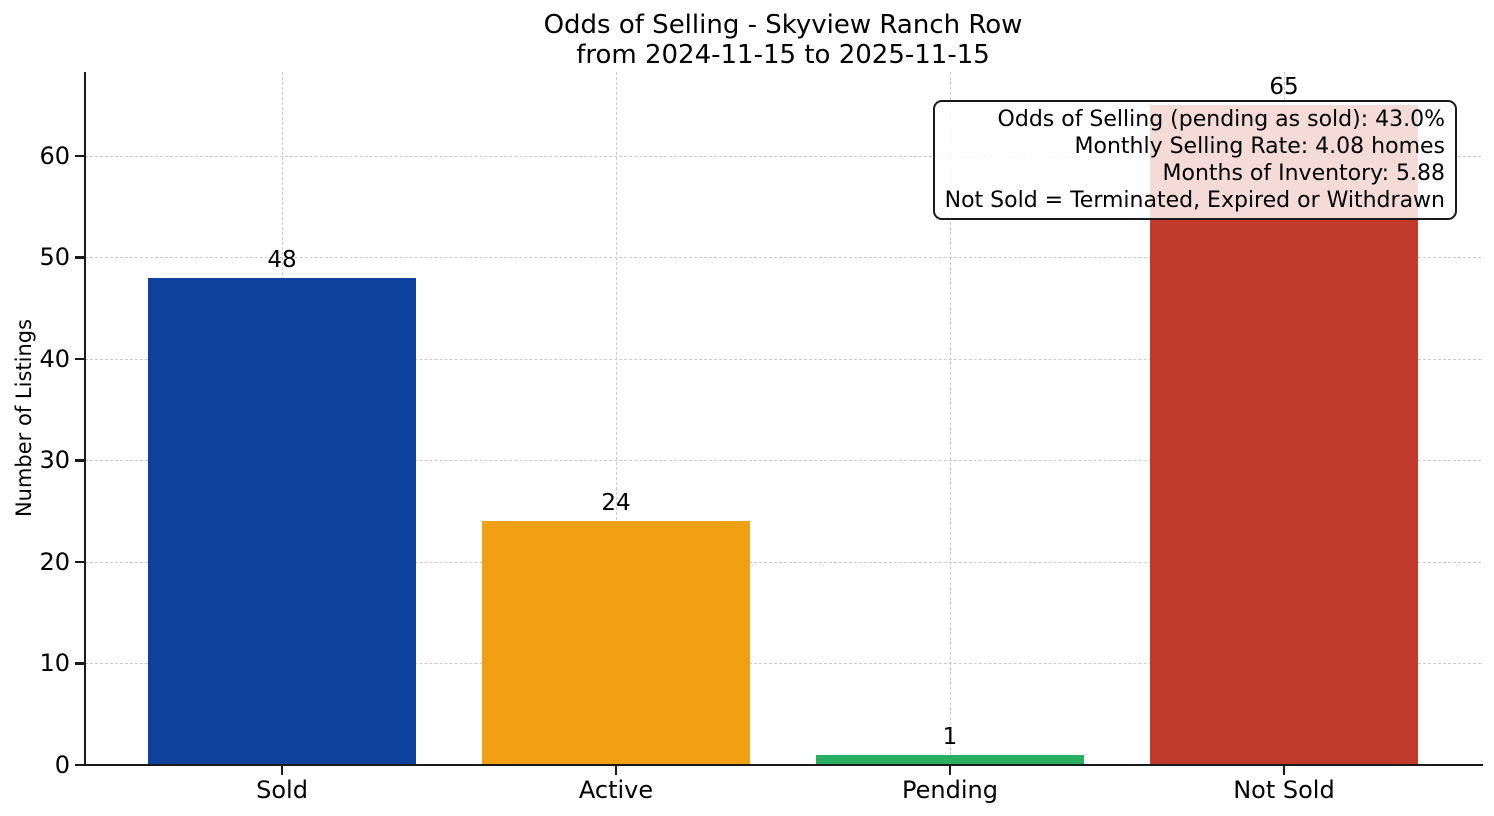 Image resolution: width=1494 pixels, height=816 pixels. What do you see at coordinates (1221, 119) in the screenshot?
I see `annotation-line-odds: Odds of Selling (pending as sold): 43.0%` at bounding box center [1221, 119].